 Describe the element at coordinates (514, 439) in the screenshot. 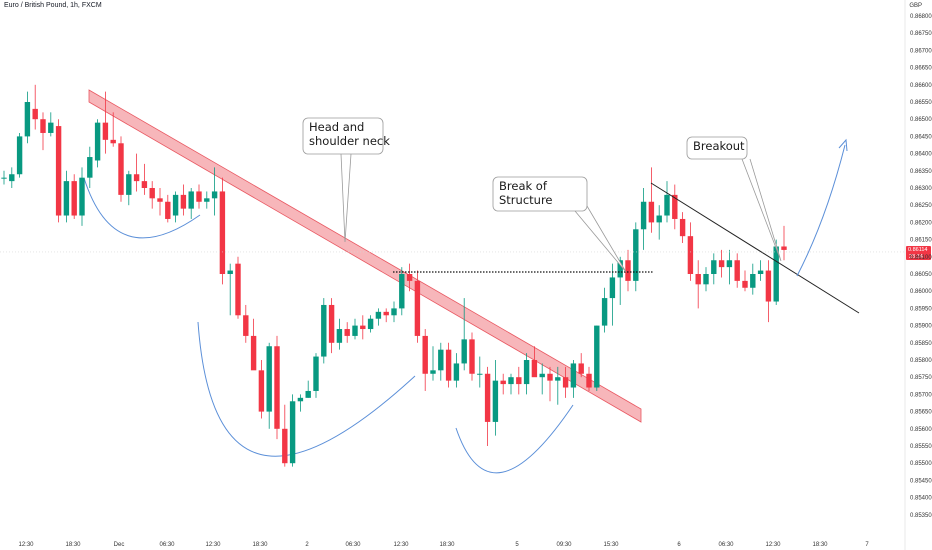

I see `right-shoulder-curve` at that location.